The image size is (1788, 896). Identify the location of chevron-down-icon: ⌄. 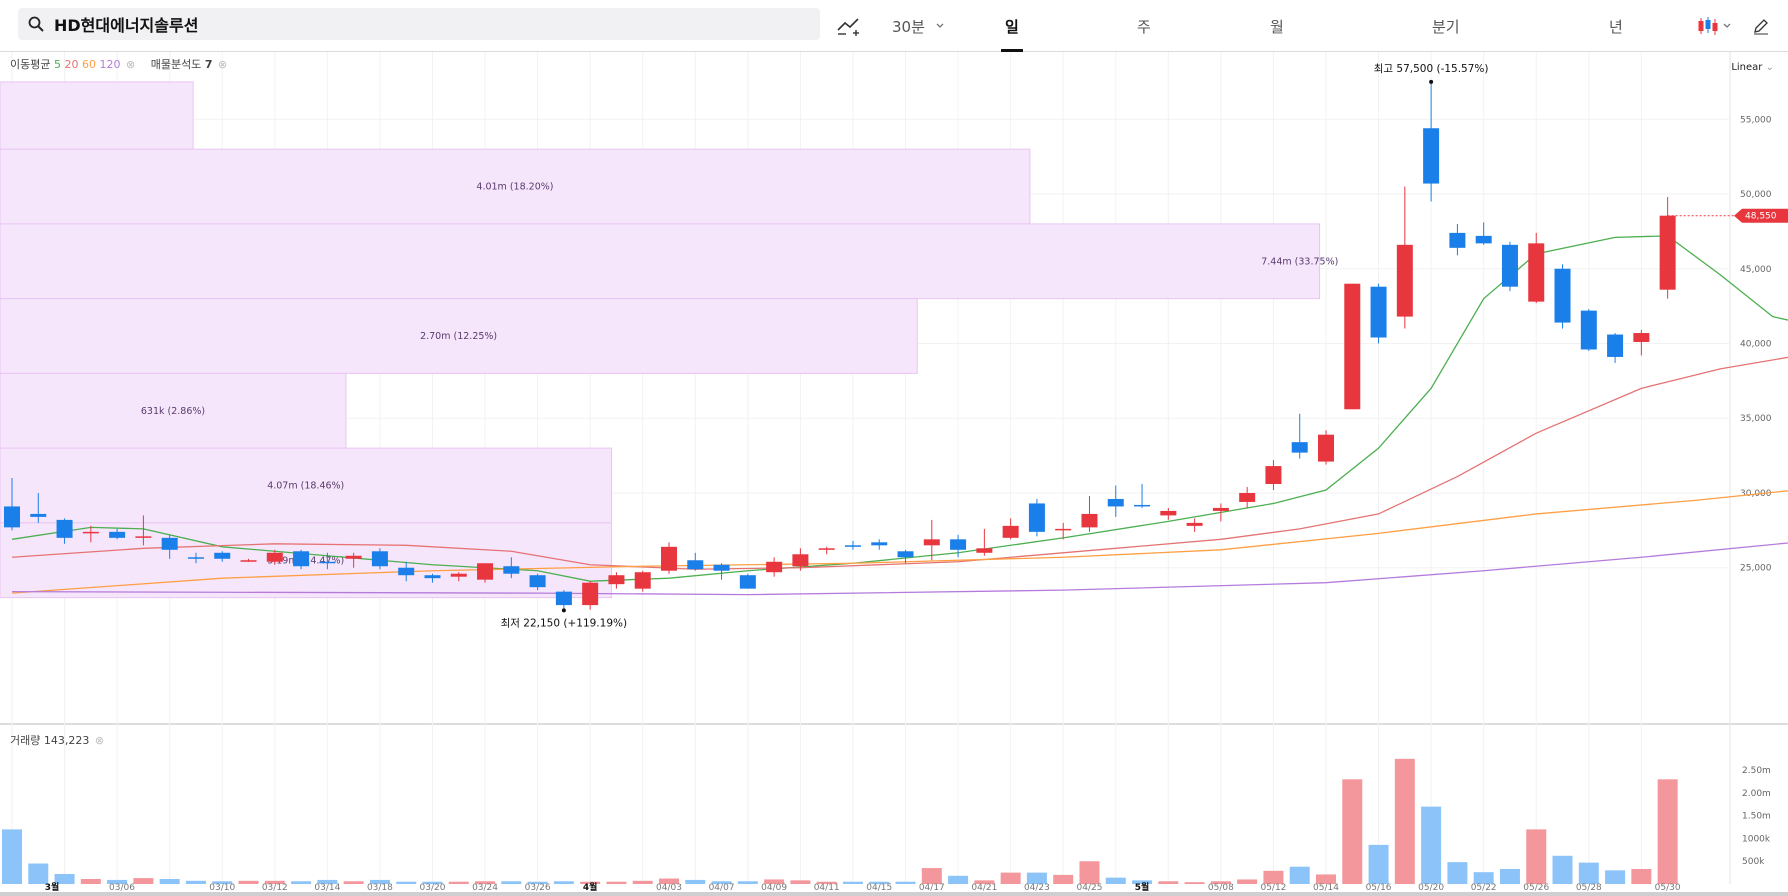
(1769, 67).